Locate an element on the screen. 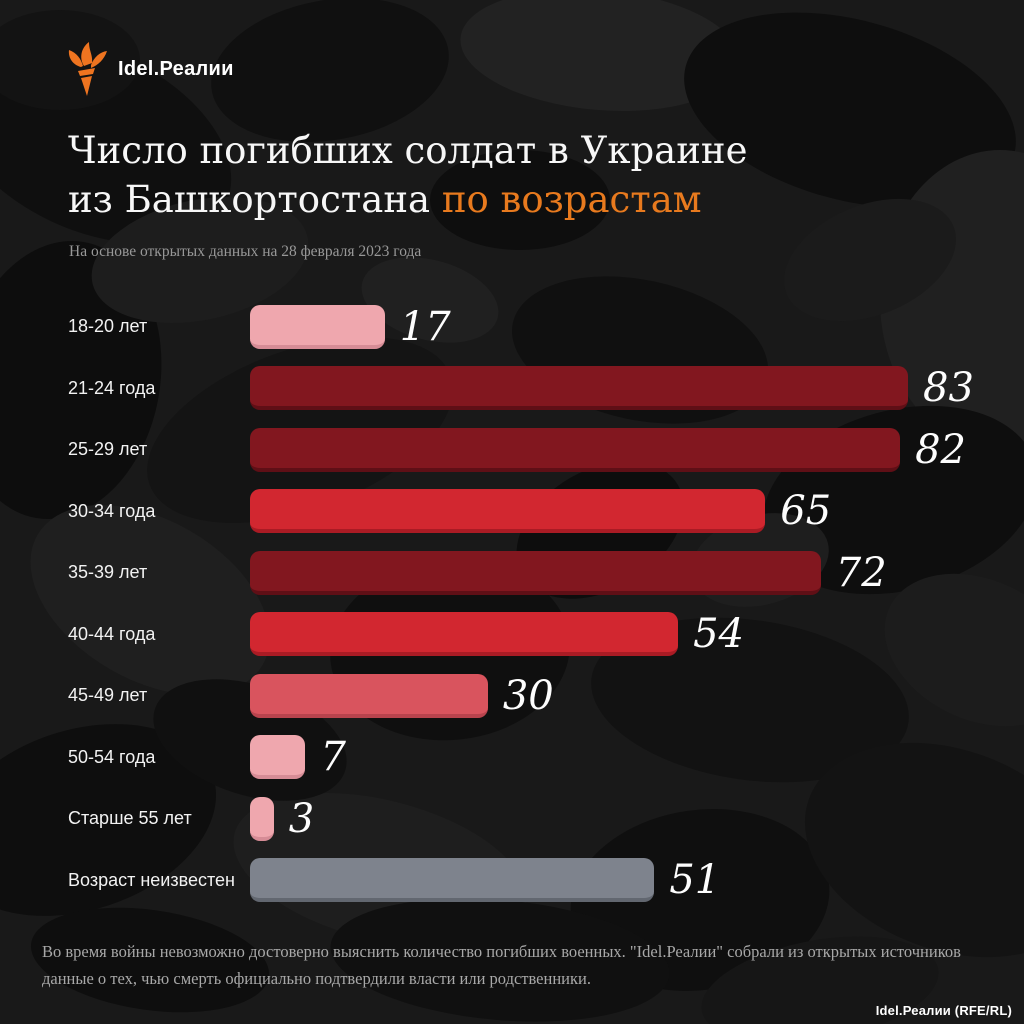 Image resolution: width=1024 pixels, height=1024 pixels. chart-row: 40-44 года 54 is located at coordinates (533, 635).